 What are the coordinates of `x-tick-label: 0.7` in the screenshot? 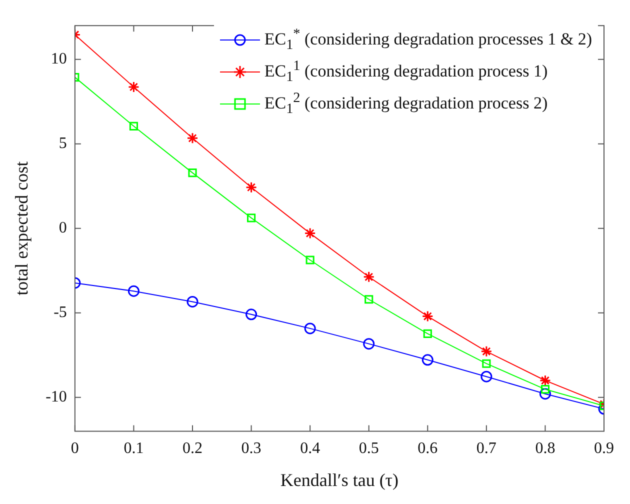 It's located at (486, 449).